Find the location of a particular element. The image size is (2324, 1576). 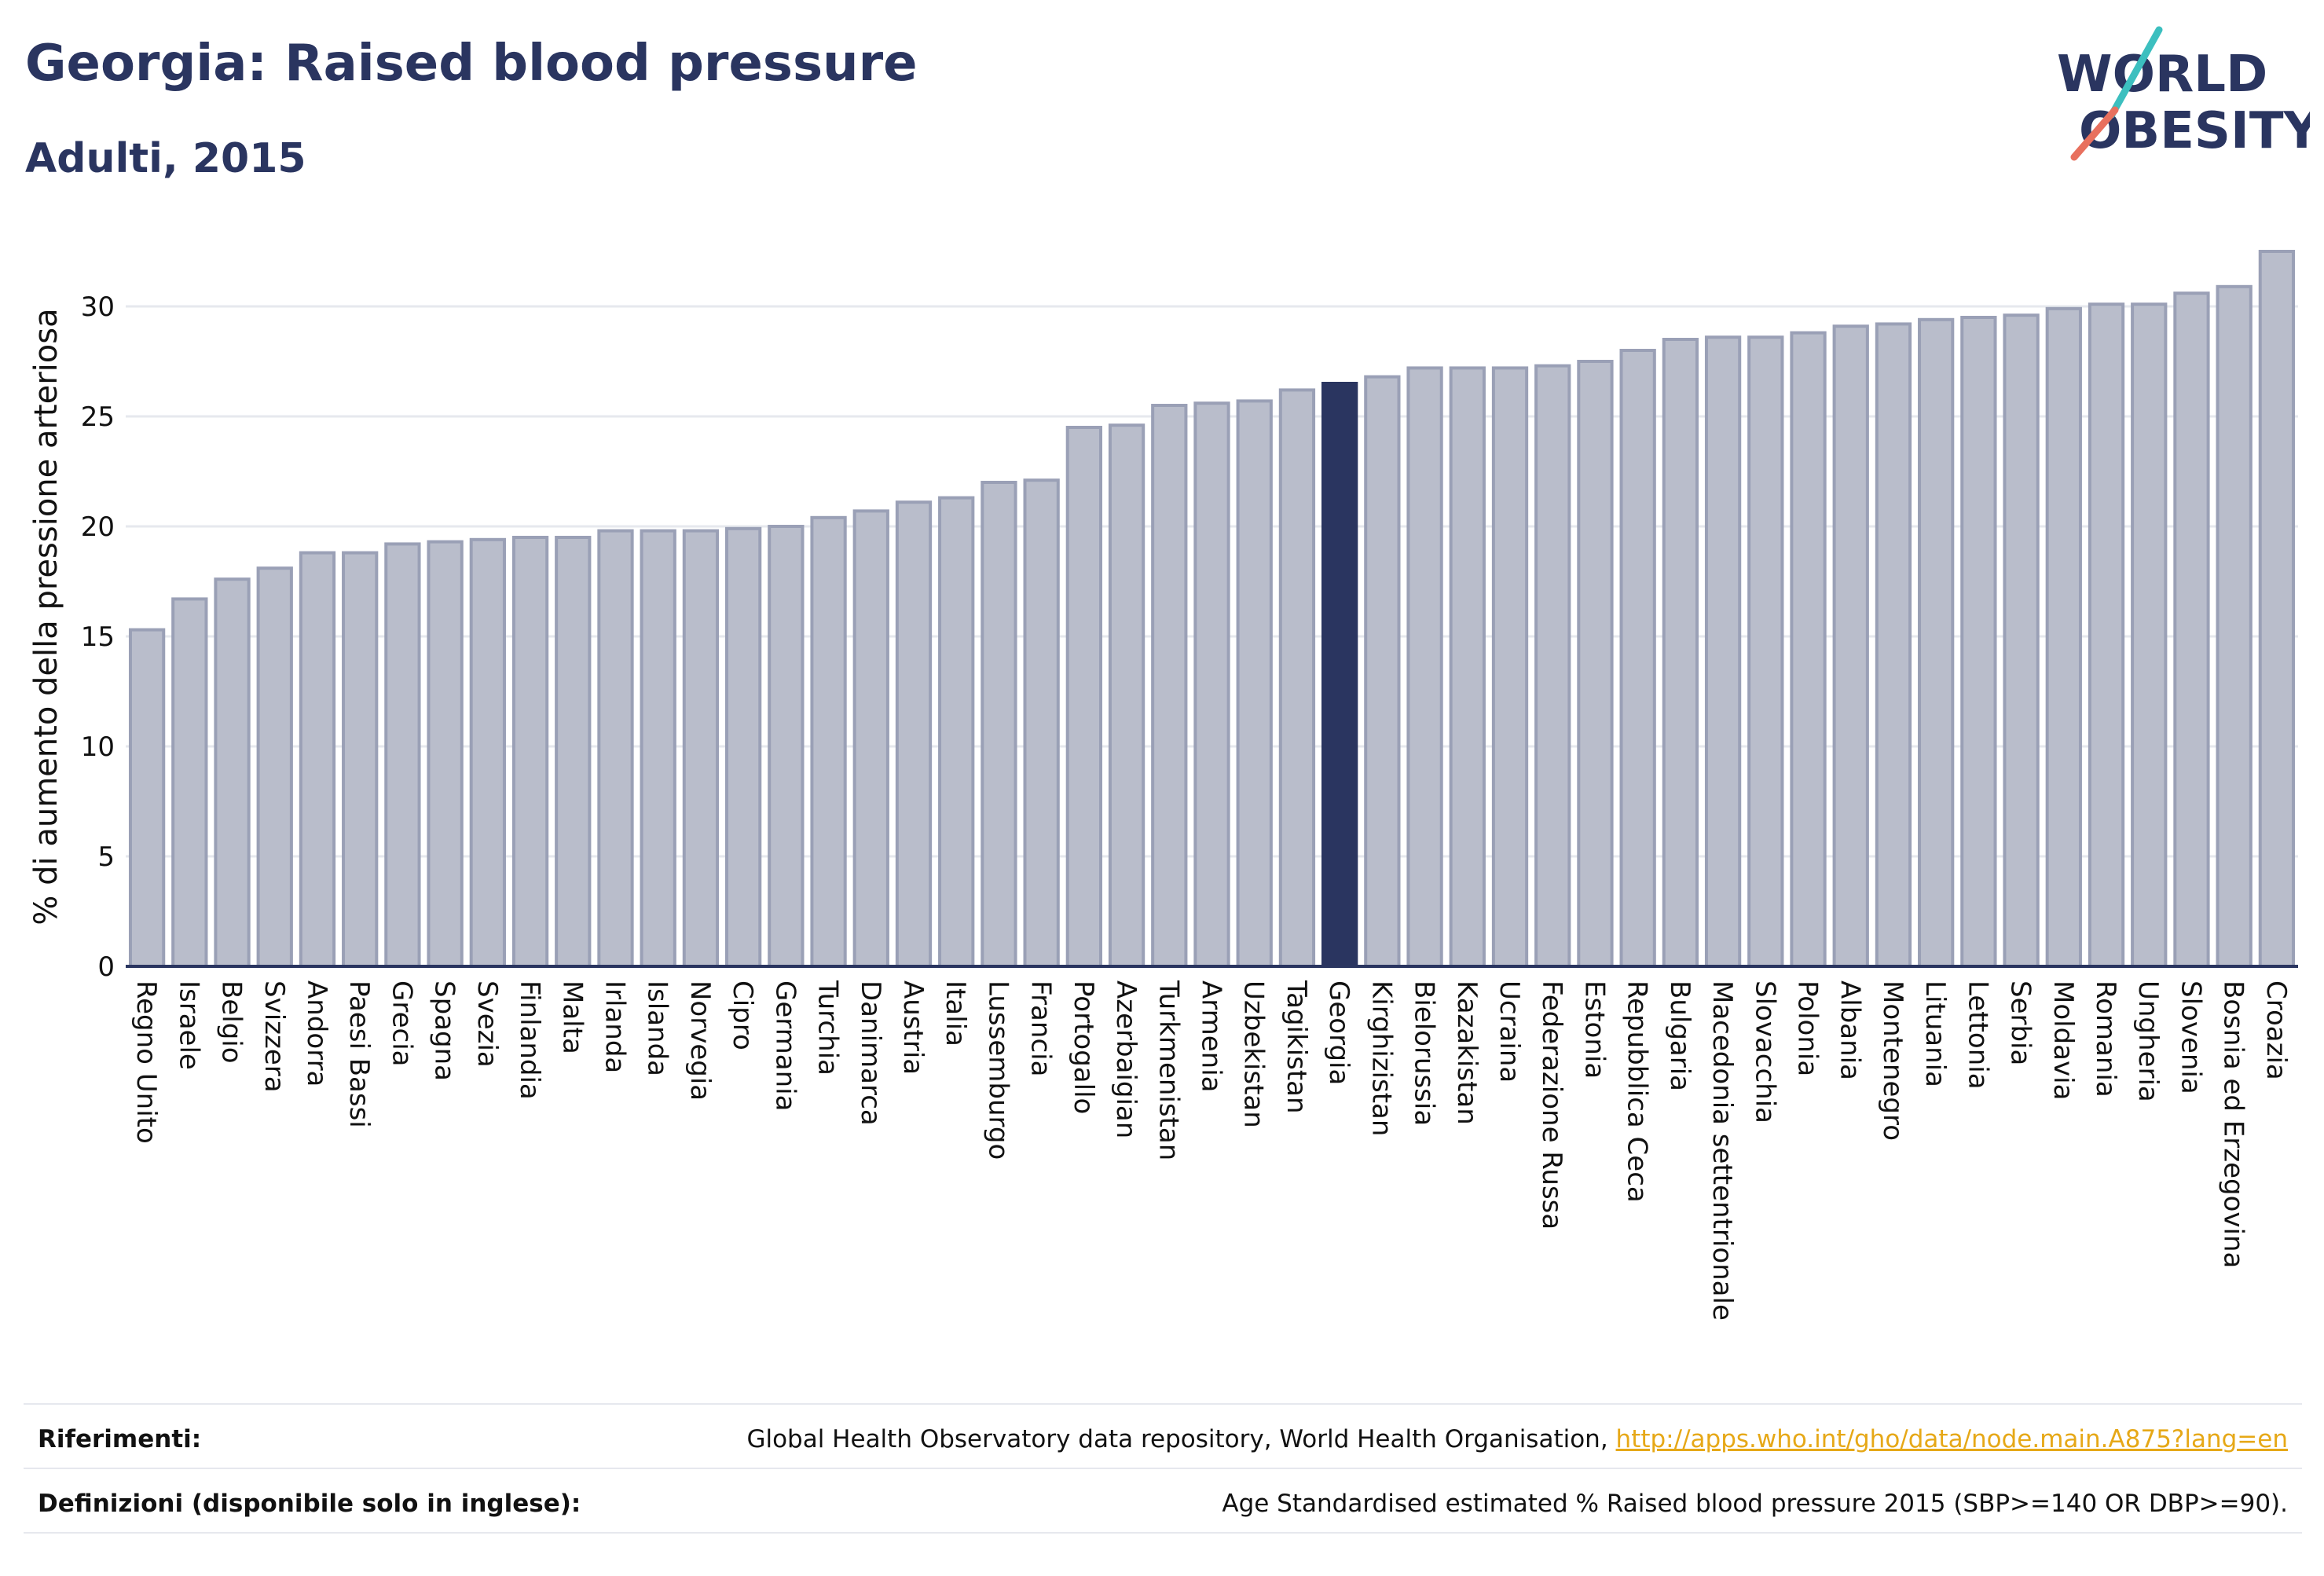

x-tick-label: Germania is located at coordinates (785, 1045).